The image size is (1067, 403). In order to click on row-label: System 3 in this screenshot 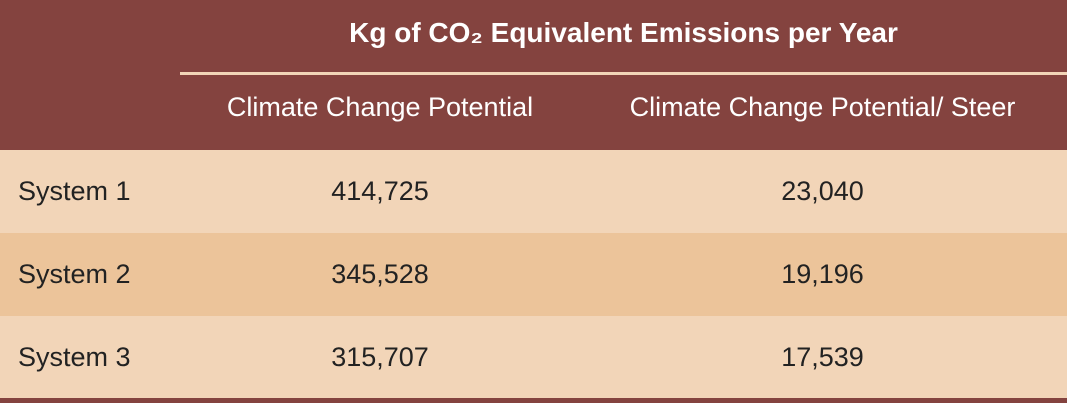, I will do `click(74, 357)`.